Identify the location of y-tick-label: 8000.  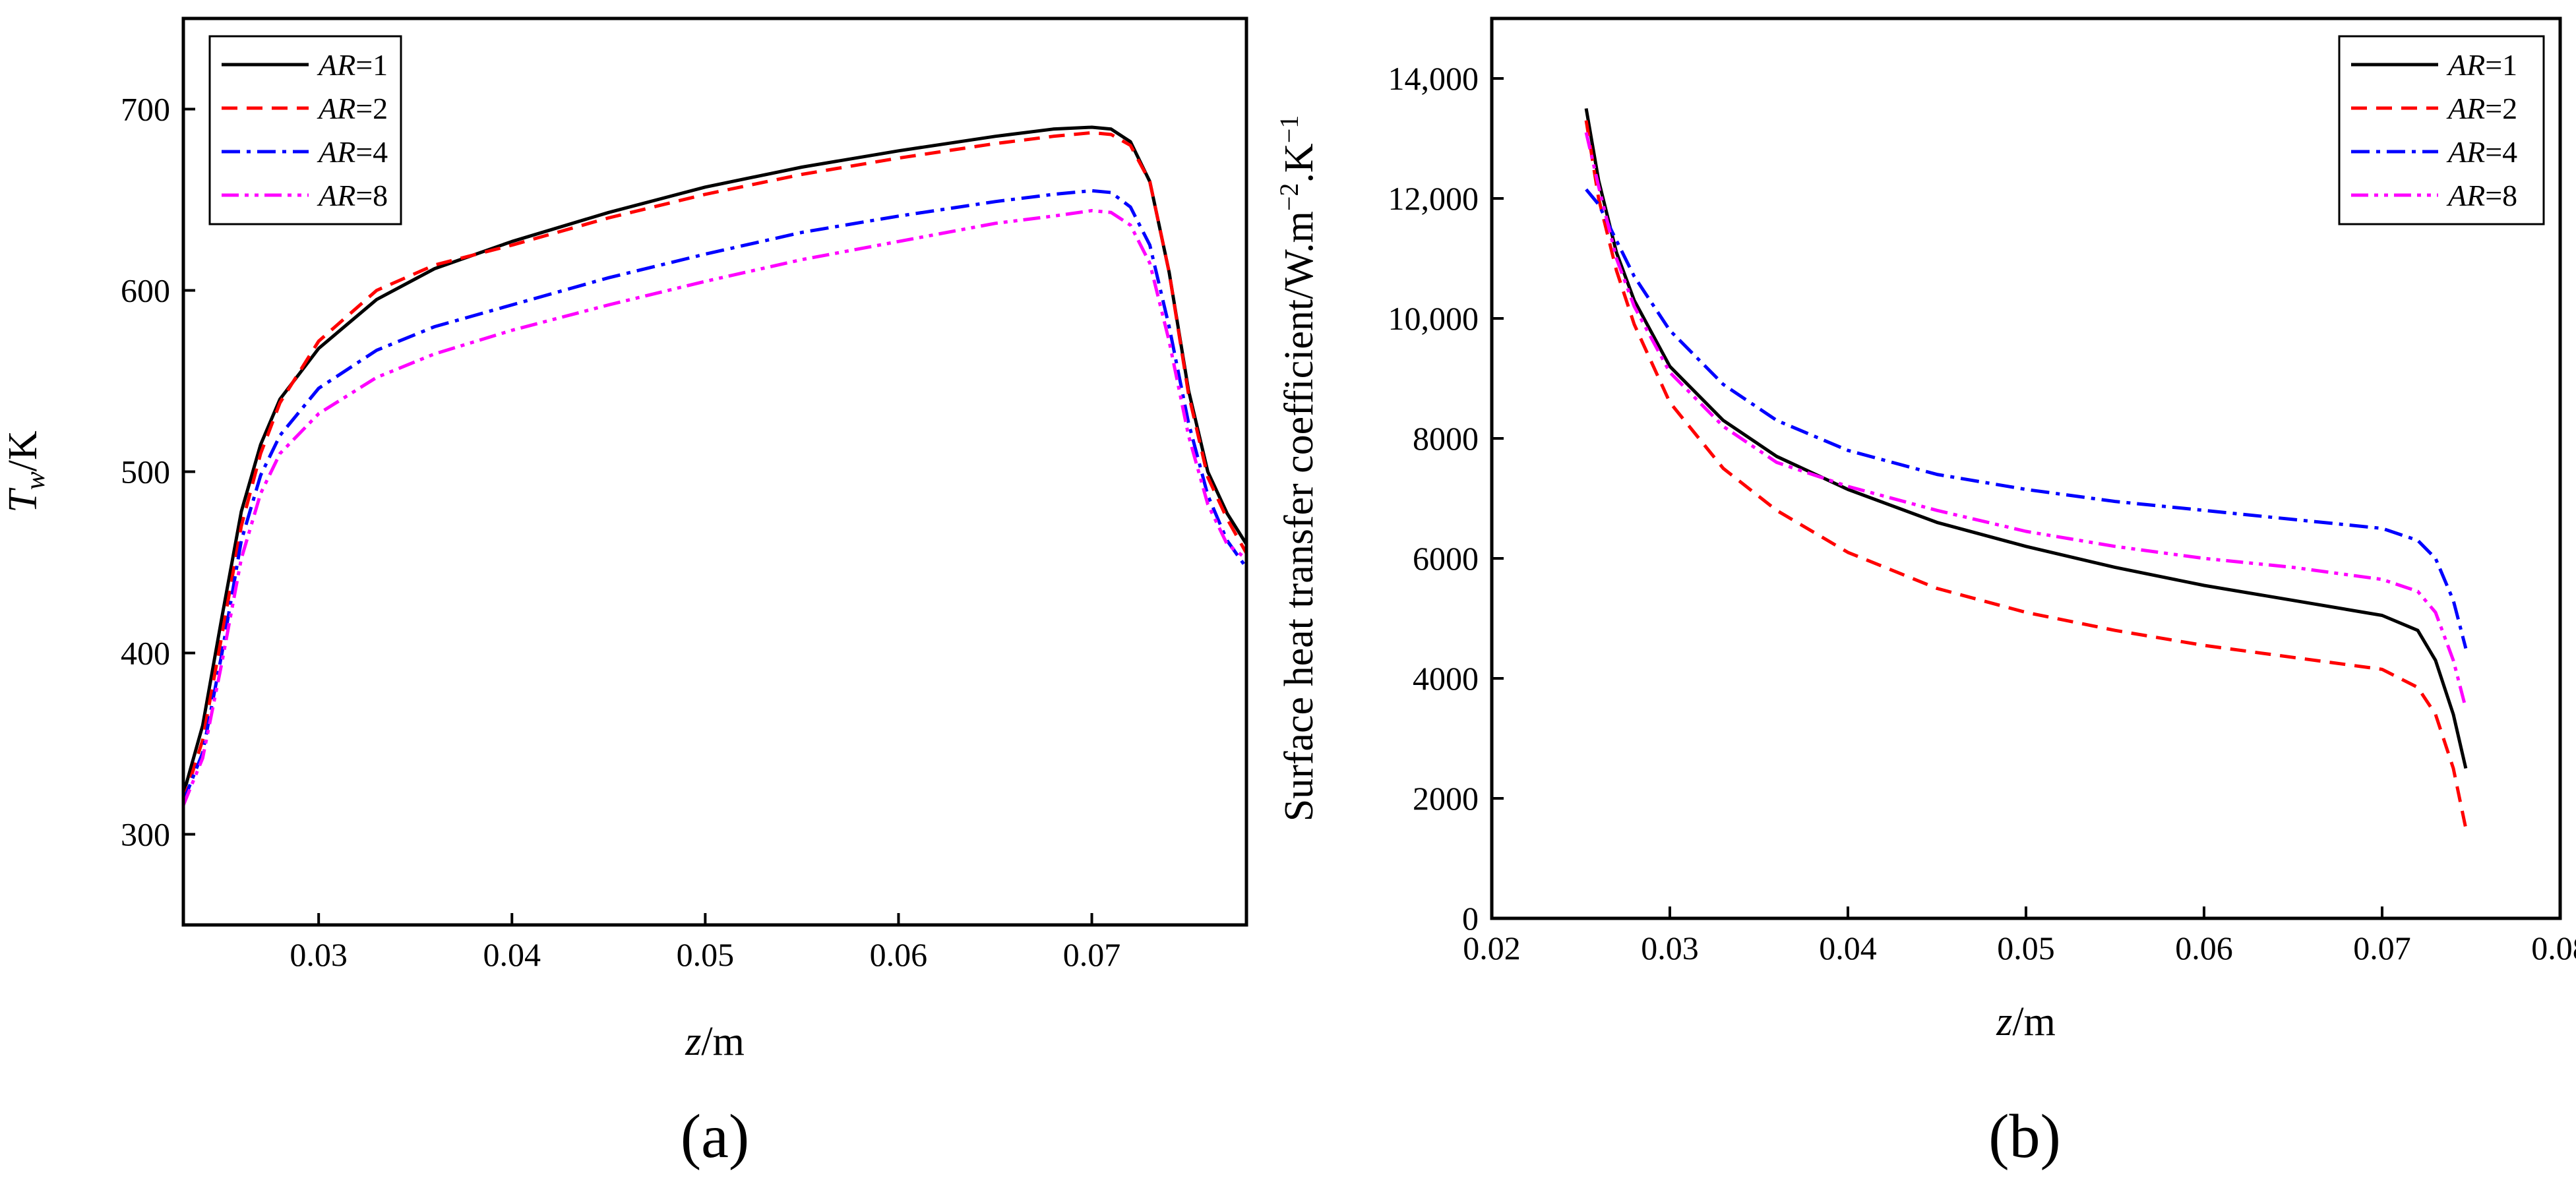
(1446, 438).